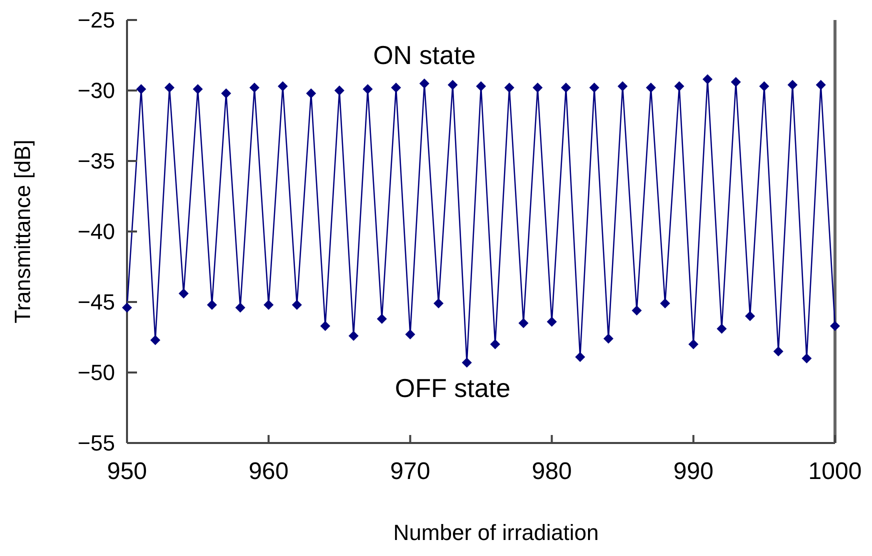  I want to click on y-axis-title: Transmittance [dB], so click(22, 232).